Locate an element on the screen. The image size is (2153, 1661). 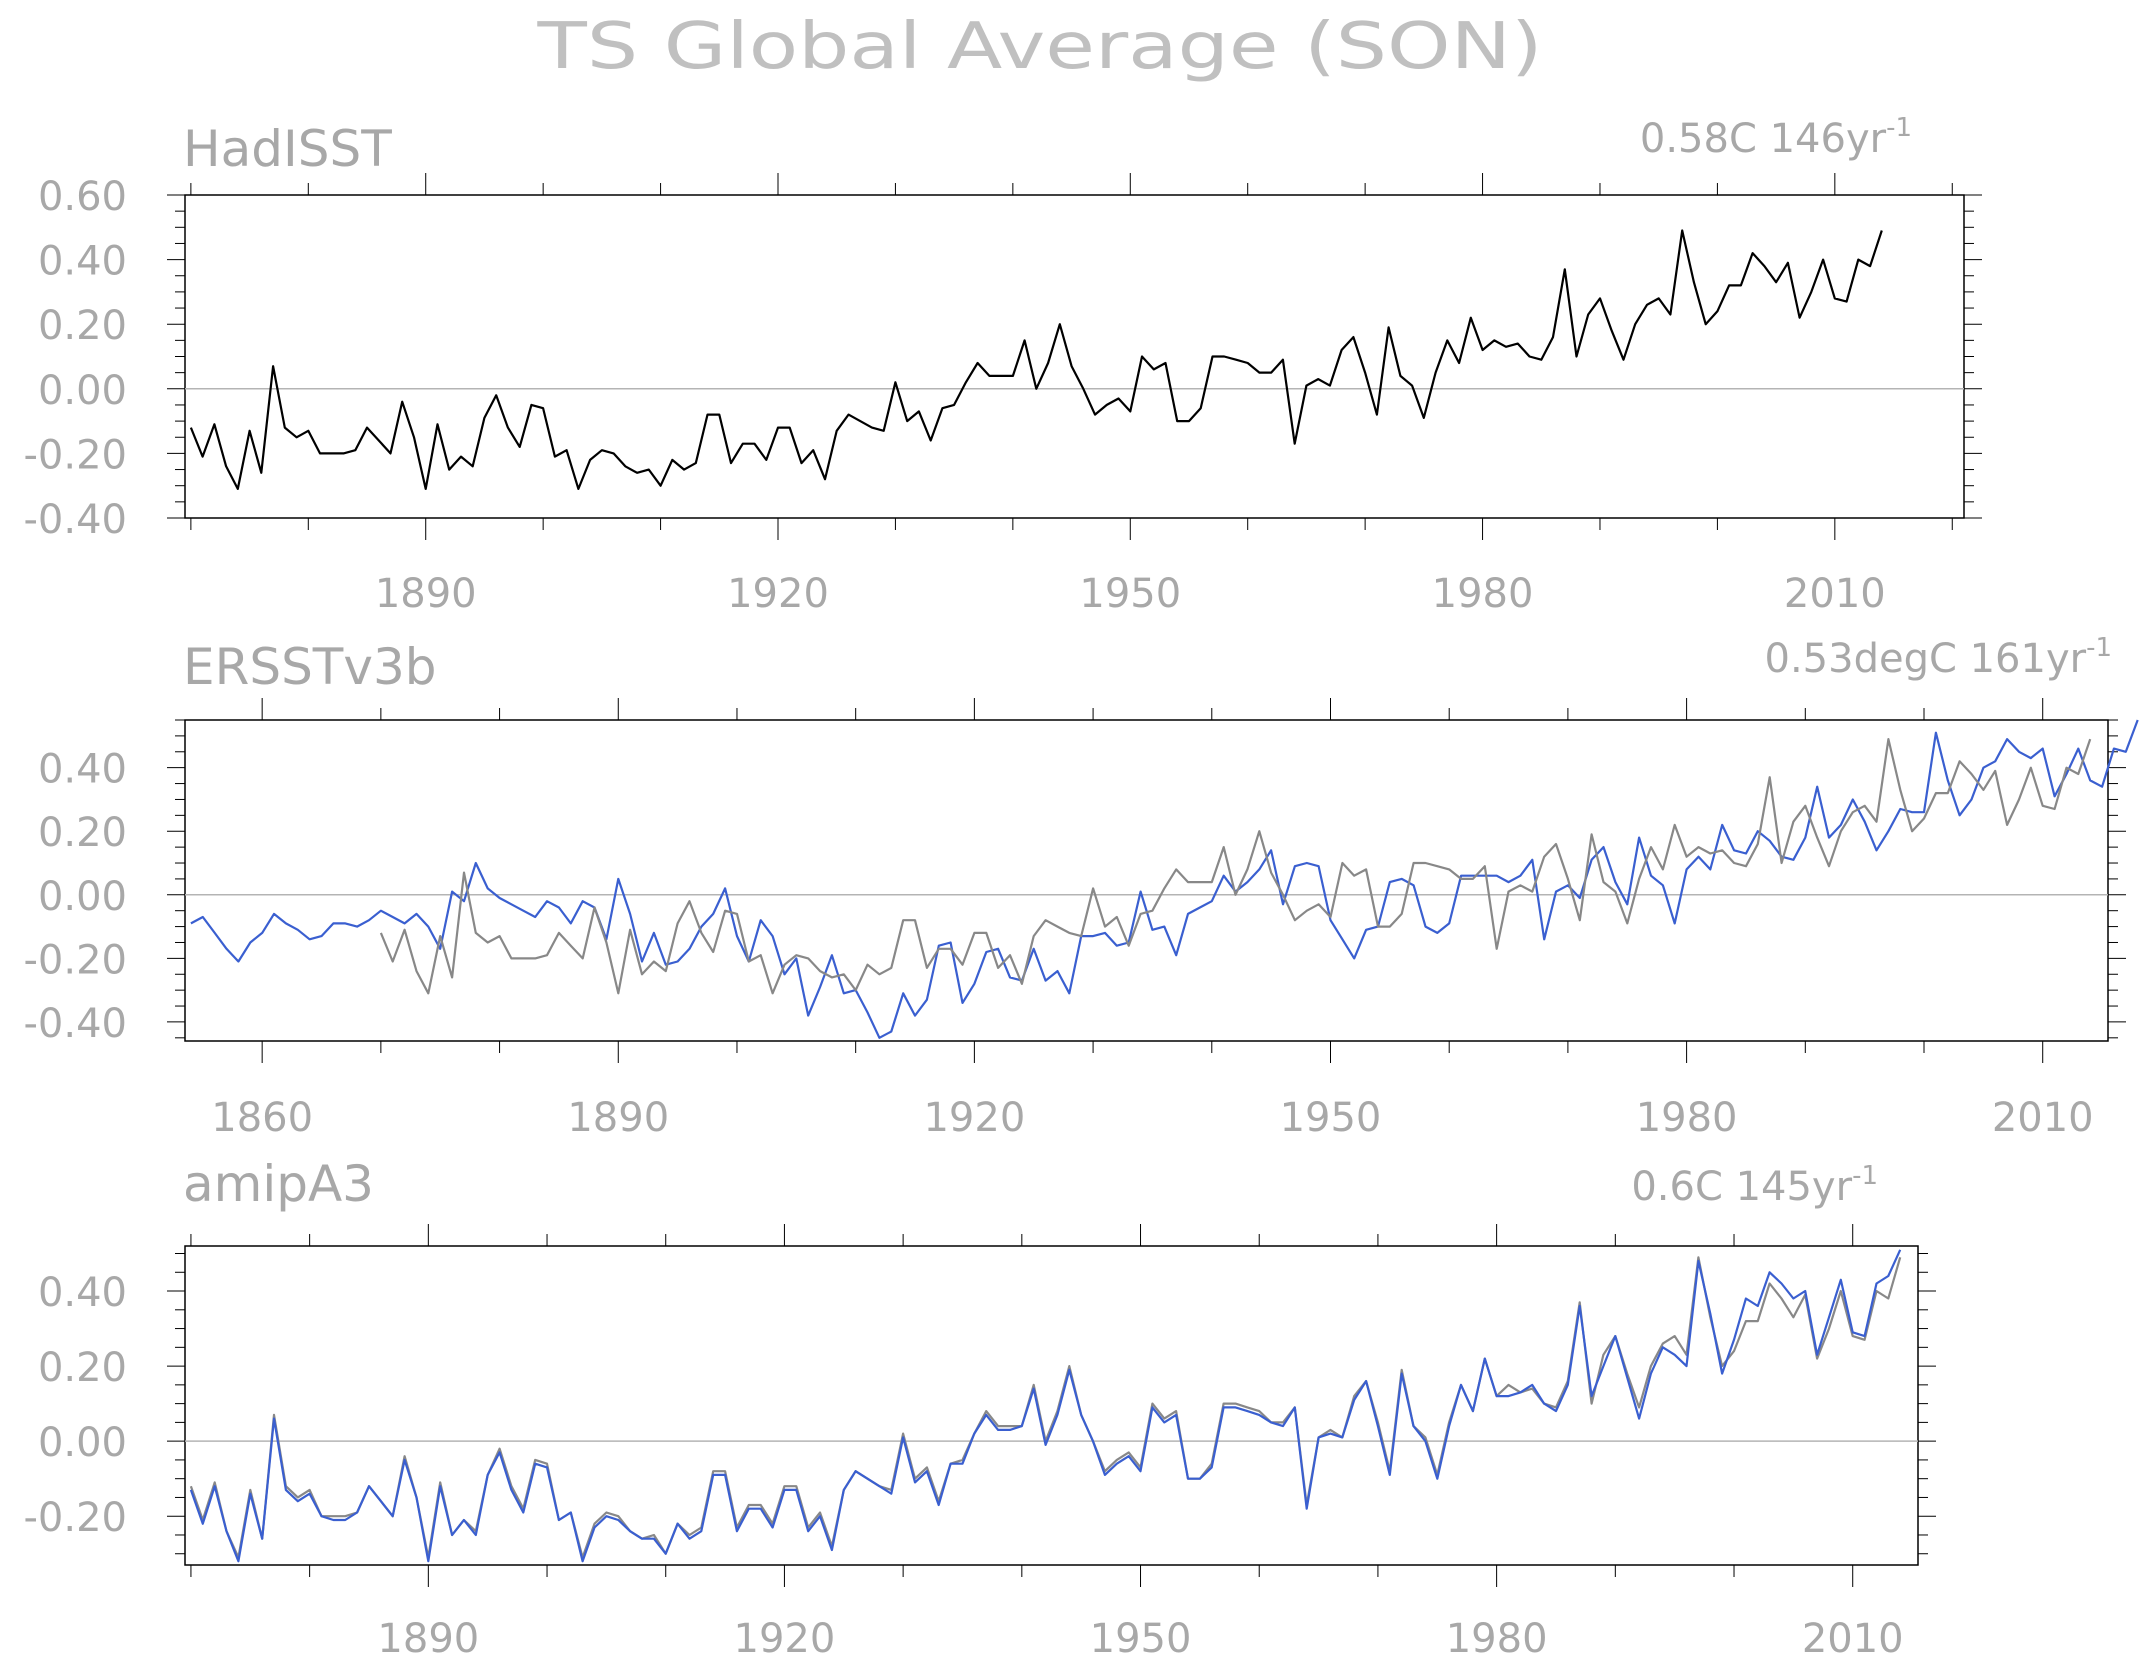
panel-stat: 0.58C 146yr-1 is located at coordinates (1776, 137).